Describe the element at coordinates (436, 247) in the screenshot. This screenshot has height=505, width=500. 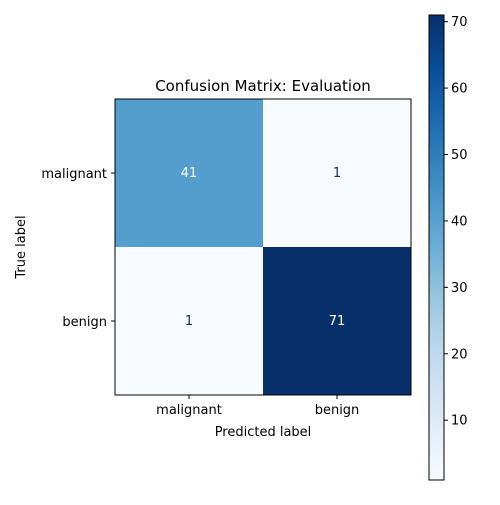
I see `colorbar` at that location.